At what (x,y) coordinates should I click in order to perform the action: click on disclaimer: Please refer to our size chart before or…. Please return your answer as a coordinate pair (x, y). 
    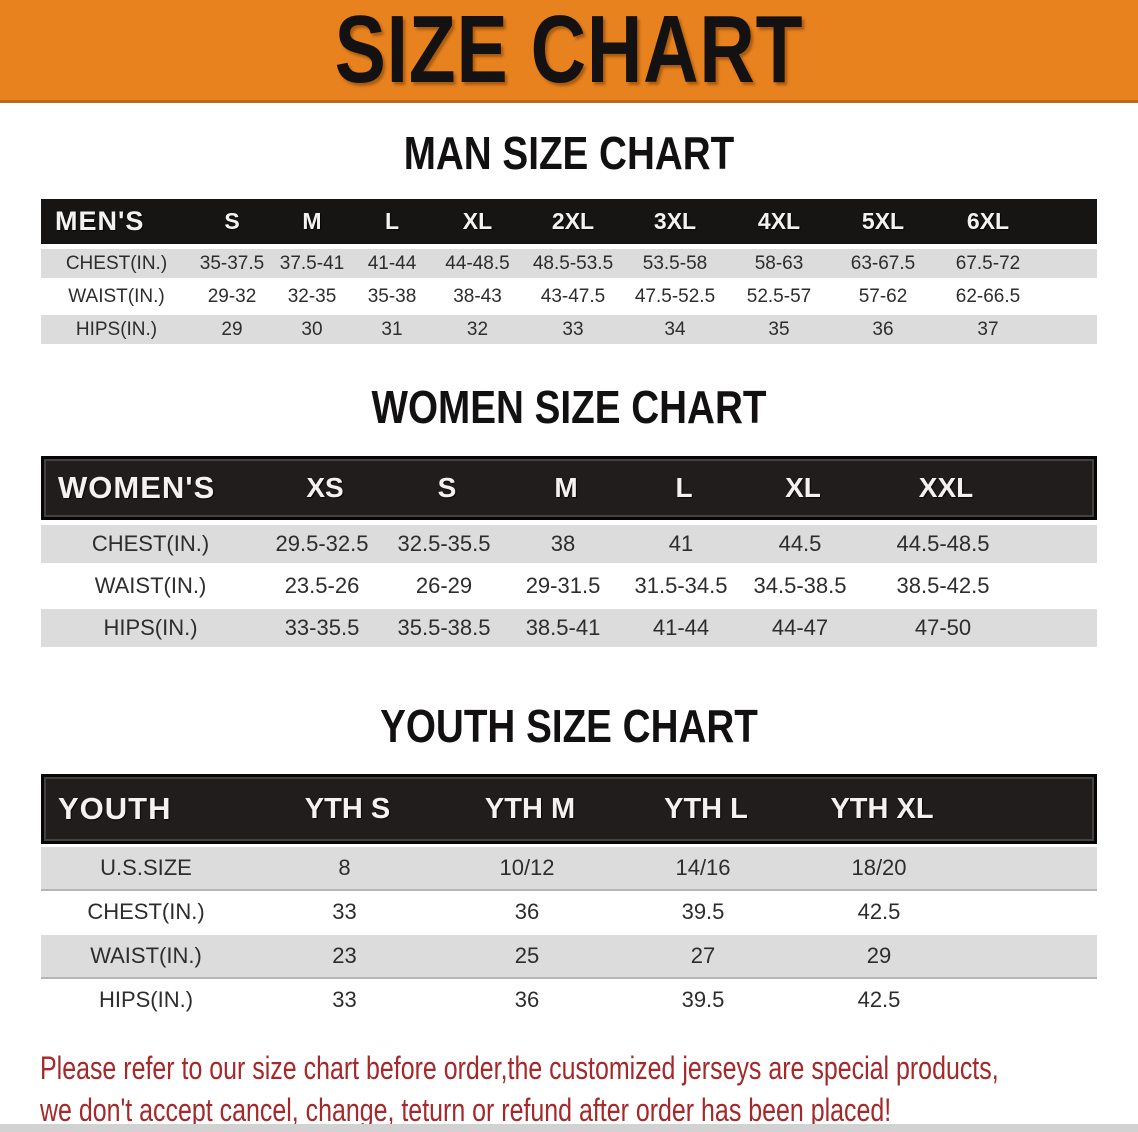
    Looking at the image, I should click on (589, 1089).